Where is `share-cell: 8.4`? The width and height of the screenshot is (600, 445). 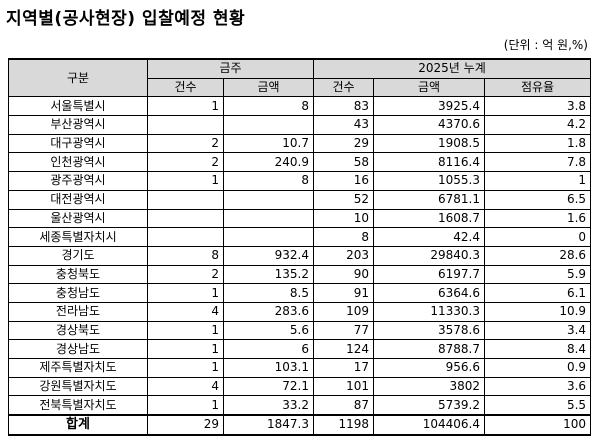 share-cell: 8.4 is located at coordinates (537, 349).